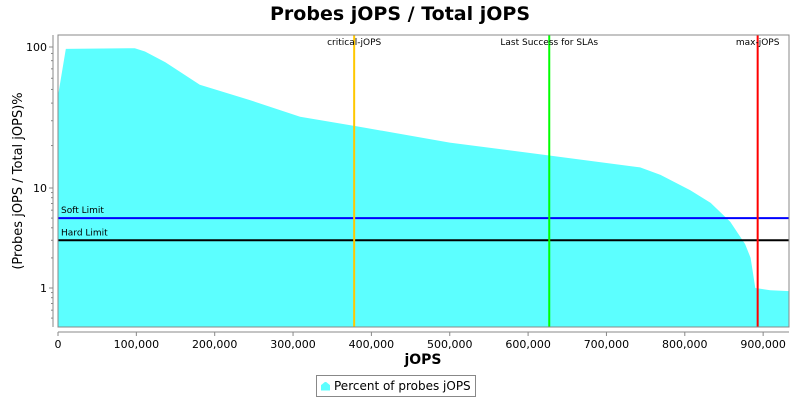 The height and width of the screenshot is (400, 800). What do you see at coordinates (402, 386) in the screenshot?
I see `legend-label: Percent of probes jOPS` at bounding box center [402, 386].